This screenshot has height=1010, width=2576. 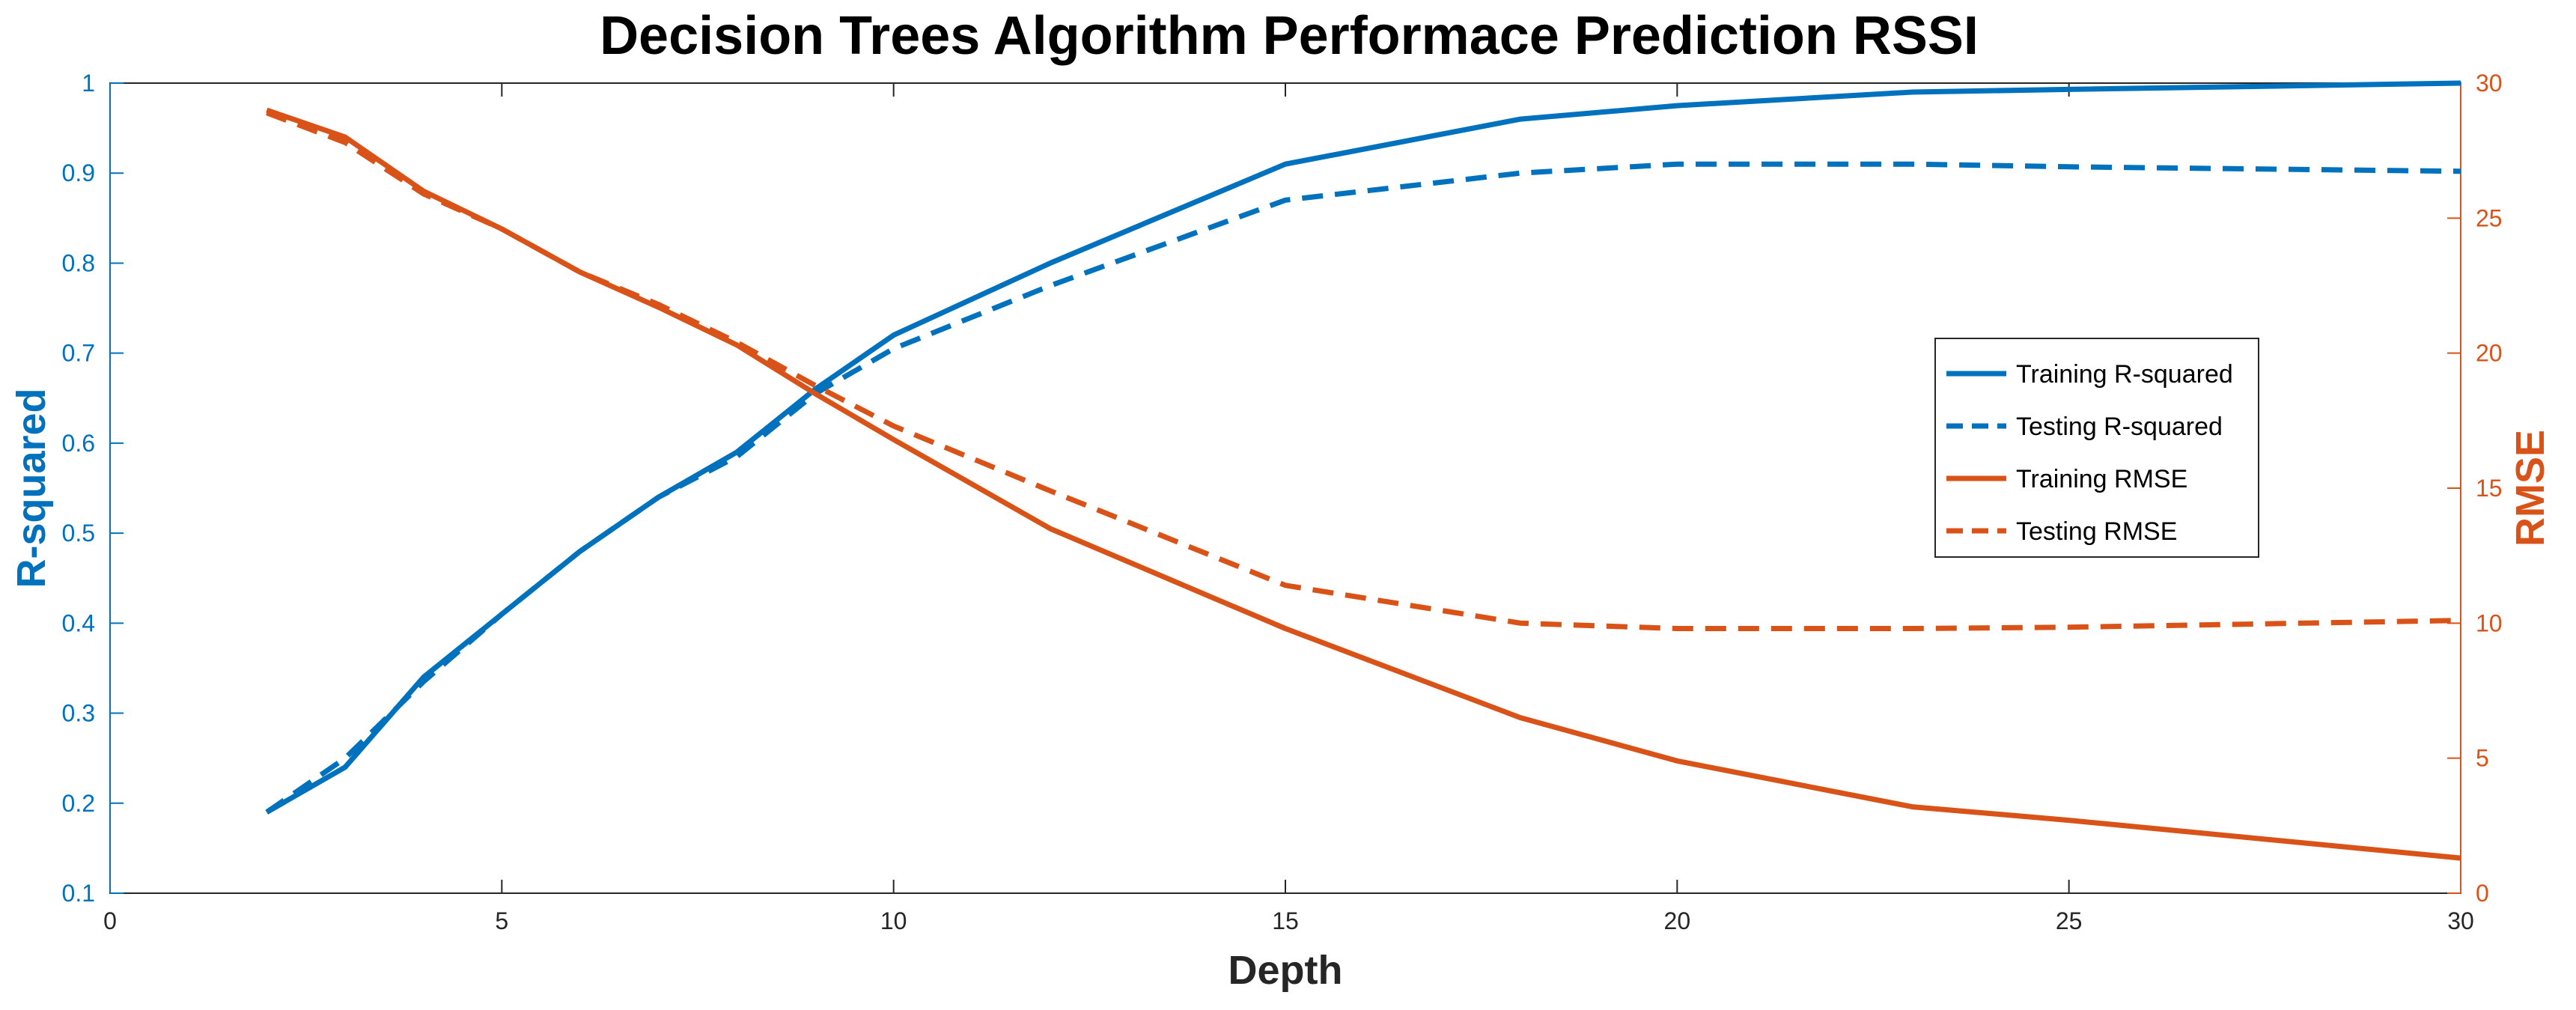 What do you see at coordinates (1285, 921) in the screenshot?
I see `x-tick-label: 15` at bounding box center [1285, 921].